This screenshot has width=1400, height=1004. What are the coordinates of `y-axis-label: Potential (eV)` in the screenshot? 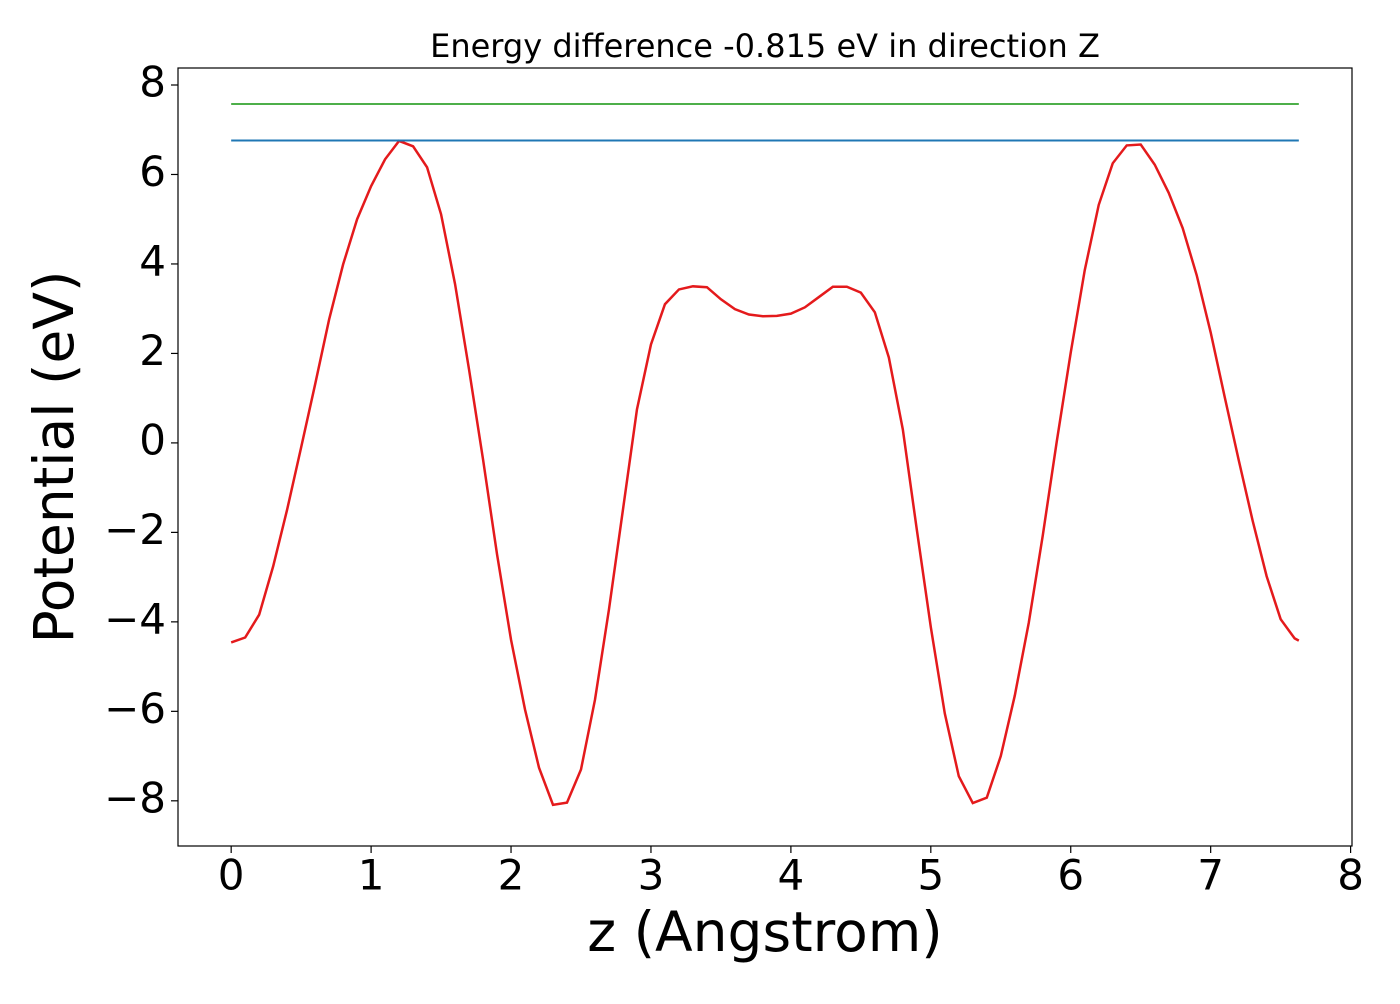 It's located at (54, 457).